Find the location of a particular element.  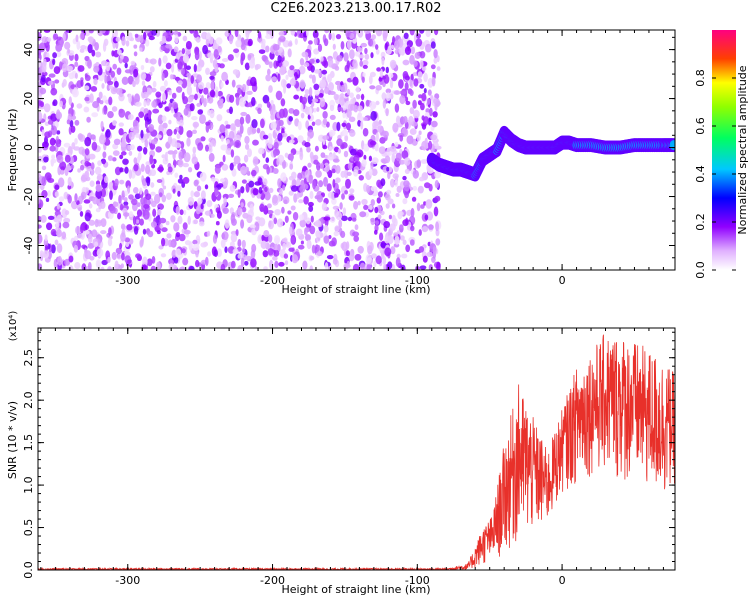

y-tick-label: 1.0 is located at coordinates (28, 485).